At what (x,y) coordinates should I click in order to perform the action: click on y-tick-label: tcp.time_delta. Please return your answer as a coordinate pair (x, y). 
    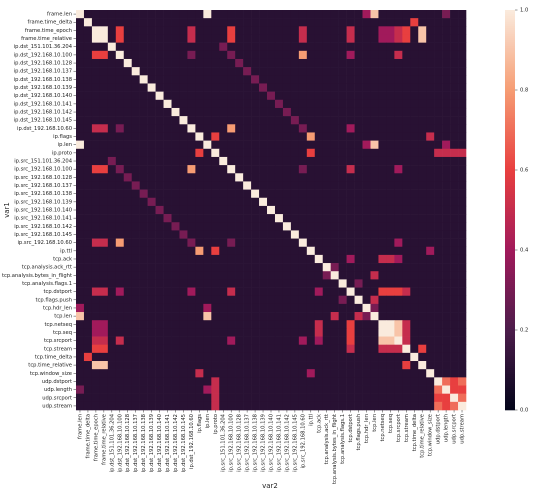
    Looking at the image, I should click on (53, 357).